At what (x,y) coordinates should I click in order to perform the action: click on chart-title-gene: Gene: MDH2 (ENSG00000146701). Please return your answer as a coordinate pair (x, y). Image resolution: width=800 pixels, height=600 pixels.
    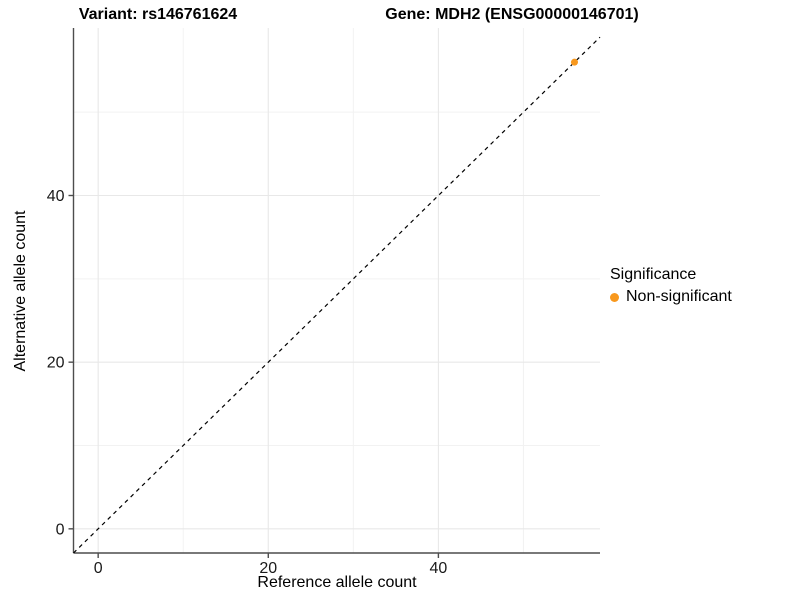
    Looking at the image, I should click on (512, 14).